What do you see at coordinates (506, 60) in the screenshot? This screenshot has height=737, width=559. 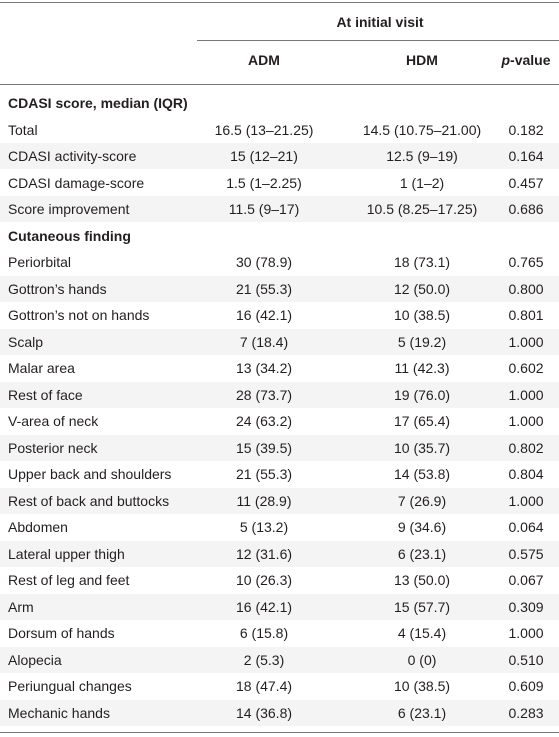 I see `p-italic: p` at bounding box center [506, 60].